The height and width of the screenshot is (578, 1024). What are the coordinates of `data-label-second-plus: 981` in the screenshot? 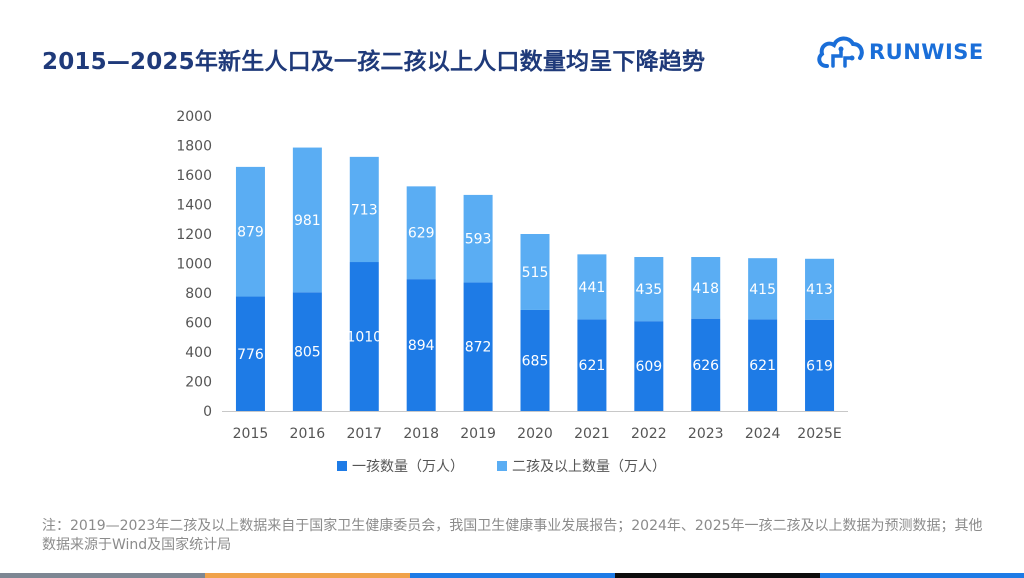 It's located at (307, 221).